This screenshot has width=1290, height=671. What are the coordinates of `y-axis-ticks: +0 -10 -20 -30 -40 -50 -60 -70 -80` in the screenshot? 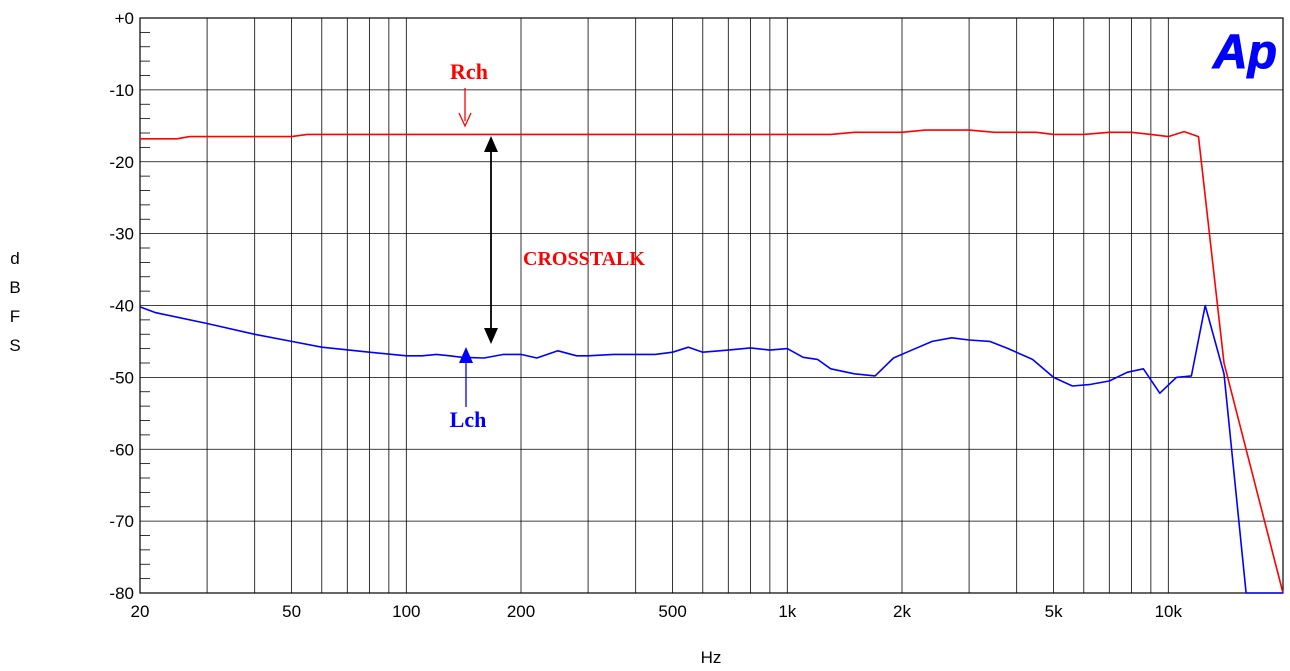 It's located at (121, 306).